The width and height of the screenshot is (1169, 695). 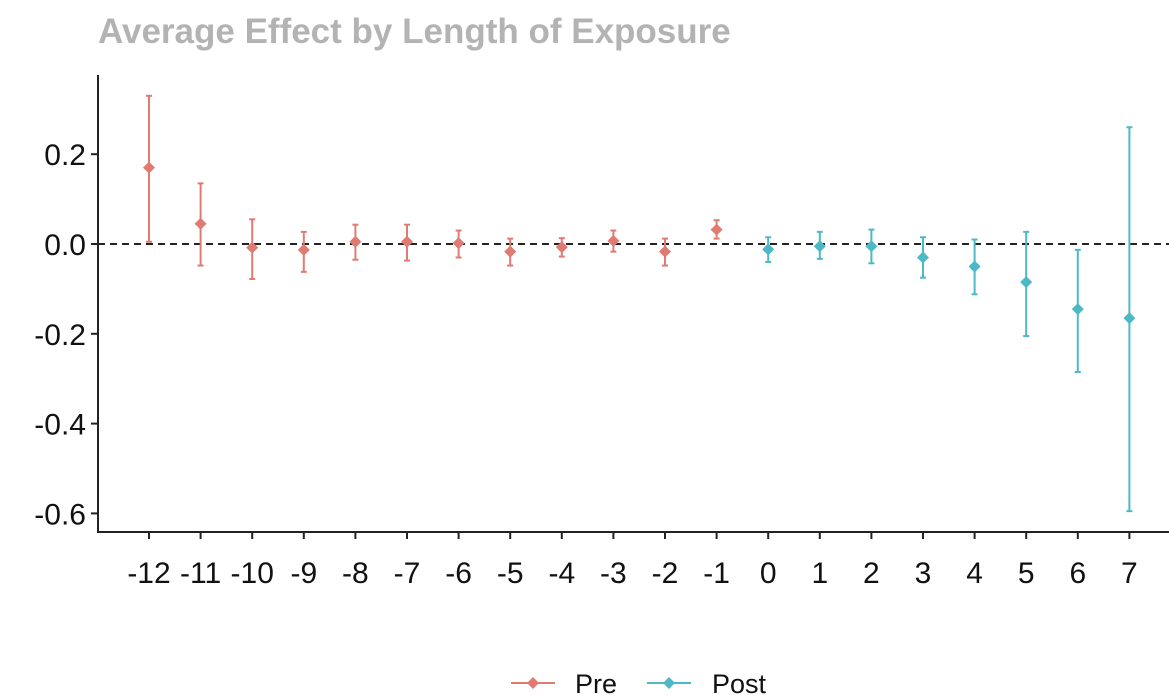 What do you see at coordinates (1026, 573) in the screenshot?
I see `x-tick-label: 5` at bounding box center [1026, 573].